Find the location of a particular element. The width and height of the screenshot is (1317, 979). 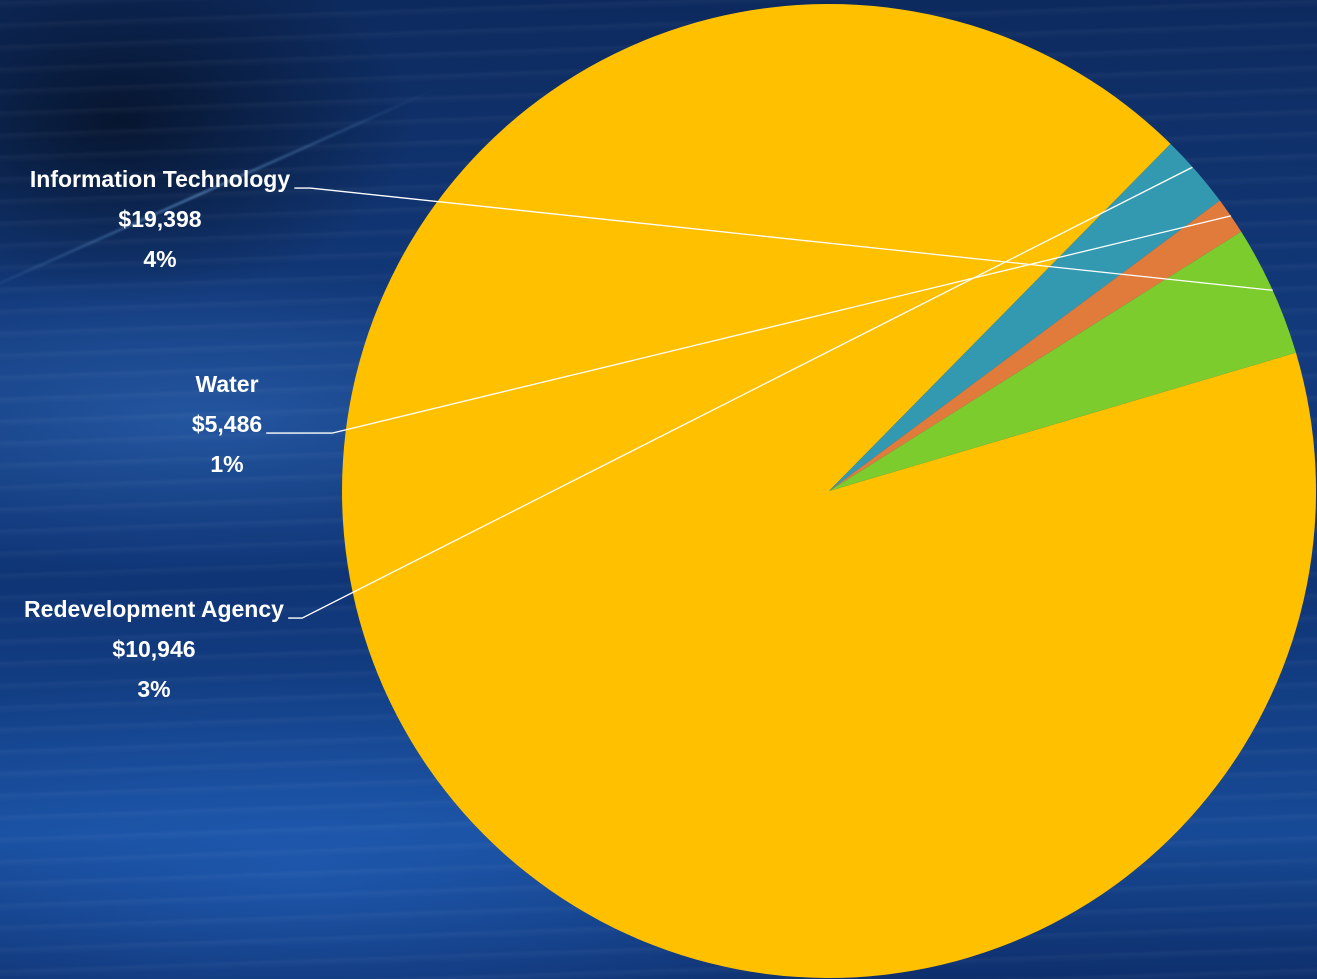

slice-value: $409,540 is located at coordinates (1141, 508).